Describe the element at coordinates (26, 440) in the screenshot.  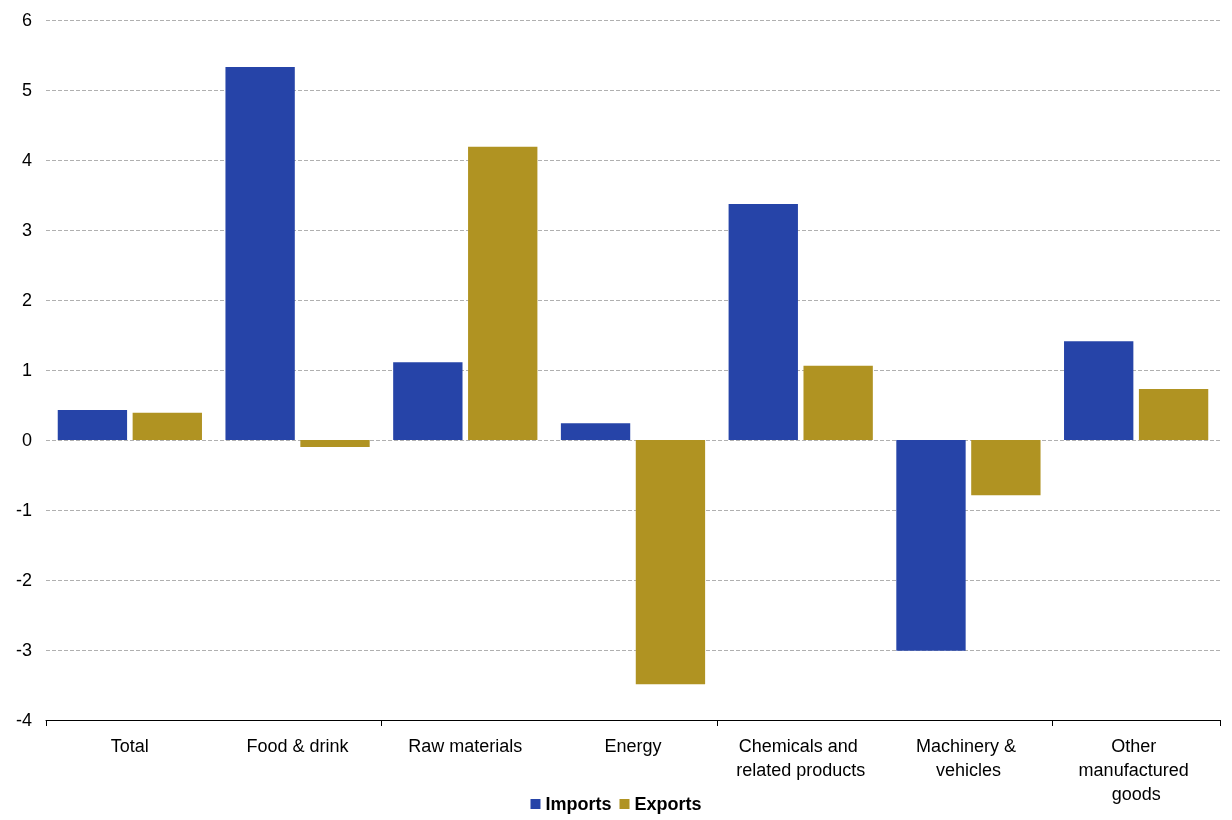
I see `y-tick-label: 0` at that location.